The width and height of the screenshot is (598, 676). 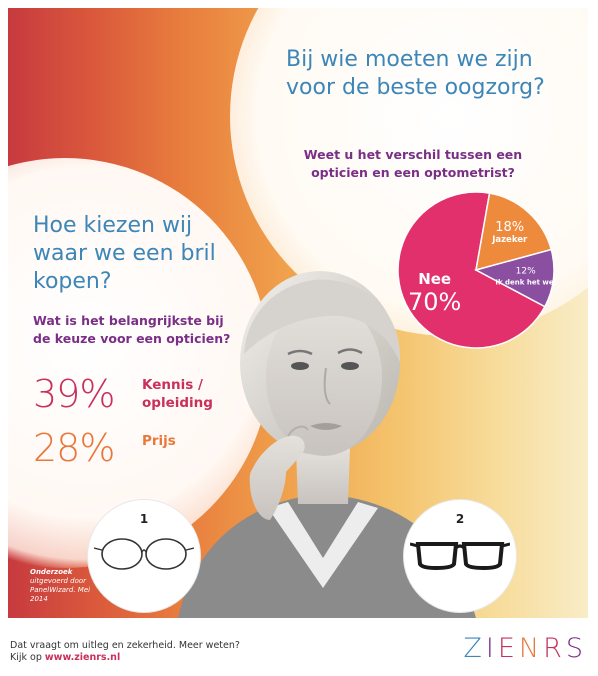 I want to click on logo-letter-6: S, so click(x=574, y=648).